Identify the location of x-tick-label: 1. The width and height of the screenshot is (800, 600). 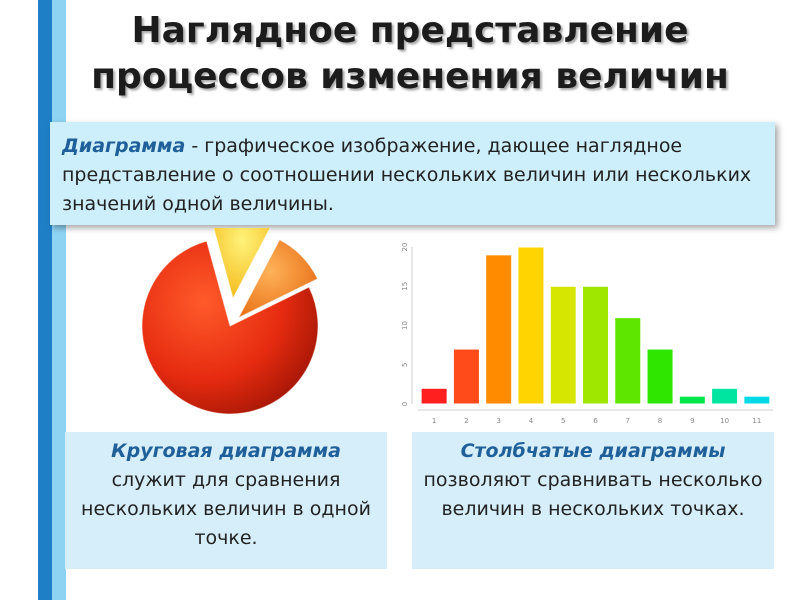
(434, 421).